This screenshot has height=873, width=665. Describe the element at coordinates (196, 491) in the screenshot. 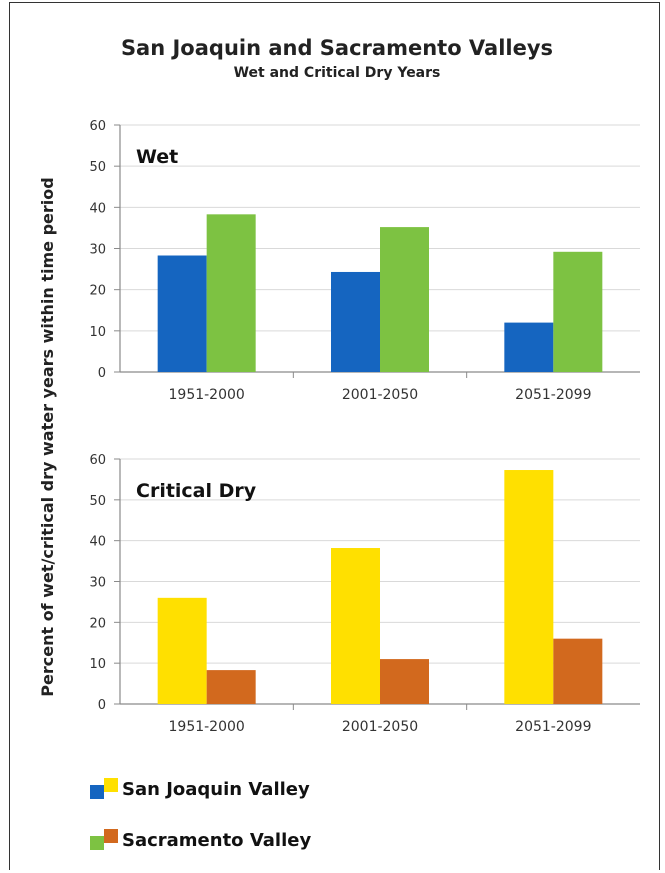

I see `panel-label: Critical Dry` at that location.